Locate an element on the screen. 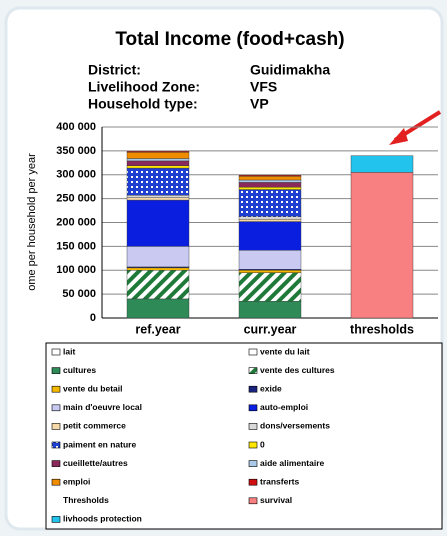 Image resolution: width=447 pixels, height=536 pixels. y-tick-label: 200 000 is located at coordinates (76, 222).